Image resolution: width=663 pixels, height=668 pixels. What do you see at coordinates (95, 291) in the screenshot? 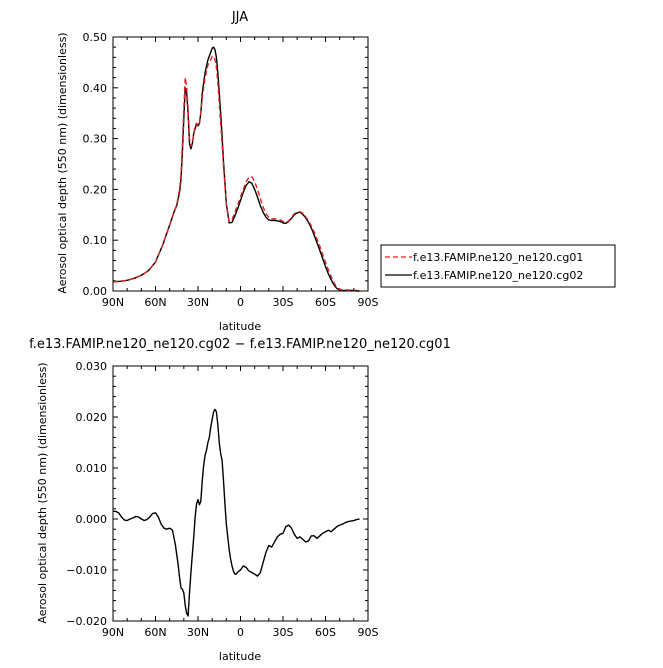
I see `y-tick-label: 0.00` at bounding box center [95, 291].